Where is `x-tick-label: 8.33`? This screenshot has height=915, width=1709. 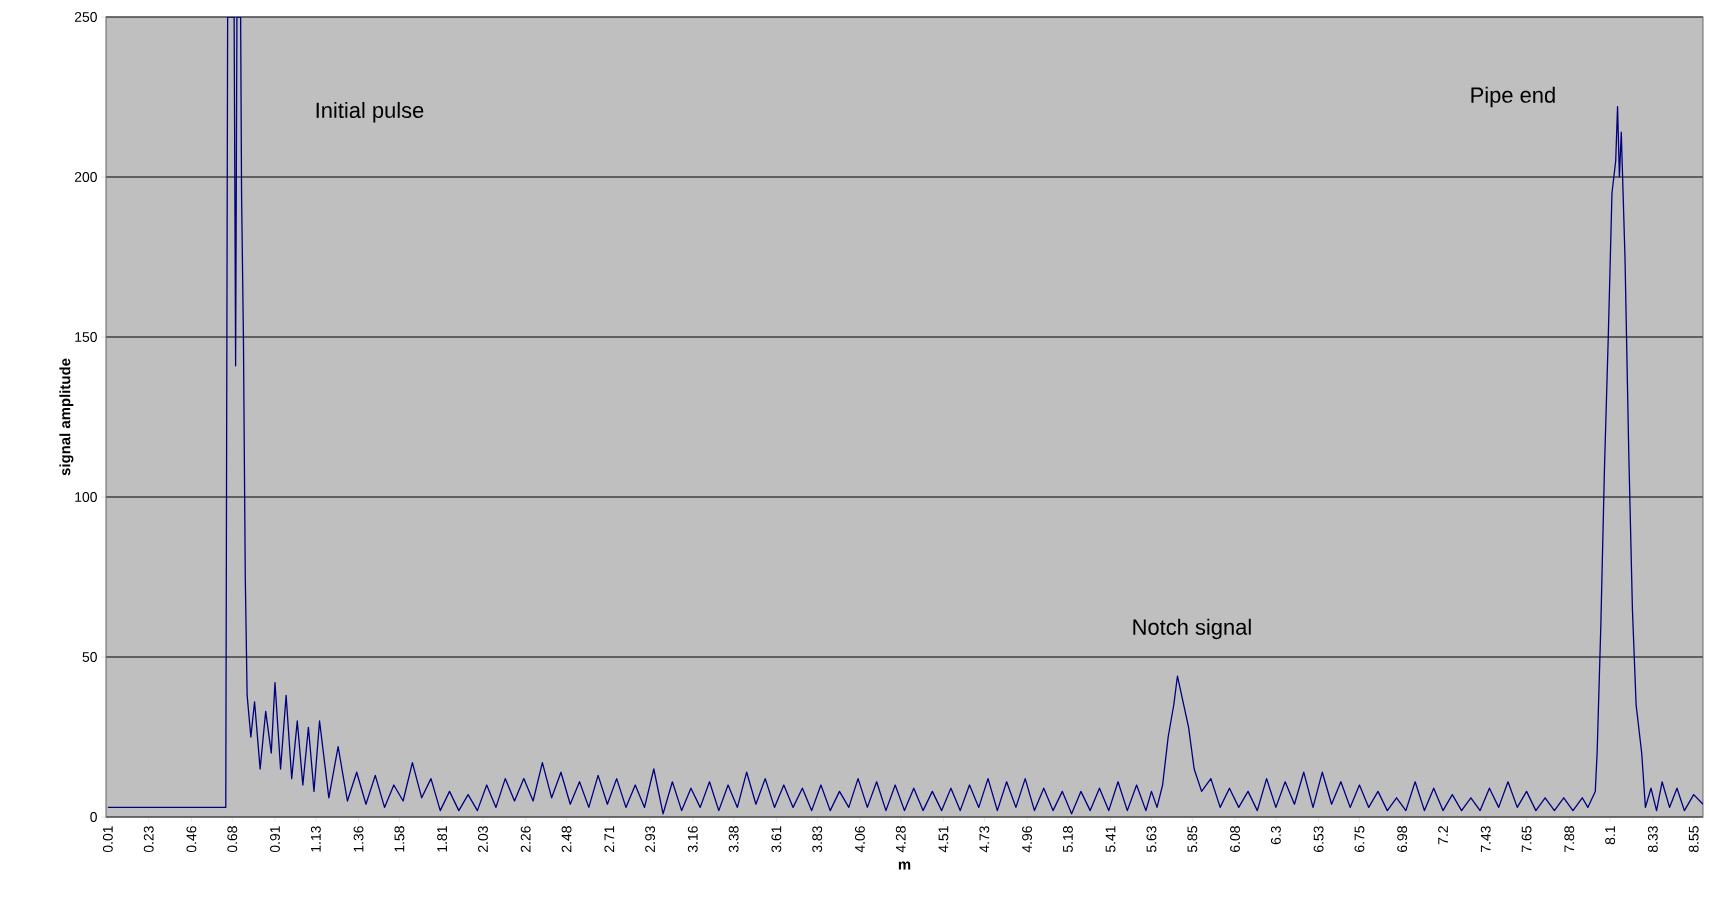 x-tick-label: 8.33 is located at coordinates (1652, 839).